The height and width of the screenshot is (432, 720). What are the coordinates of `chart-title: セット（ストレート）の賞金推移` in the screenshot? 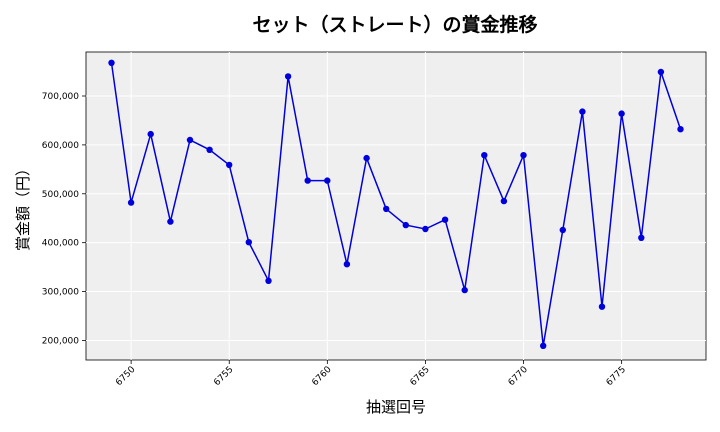 It's located at (394, 24).